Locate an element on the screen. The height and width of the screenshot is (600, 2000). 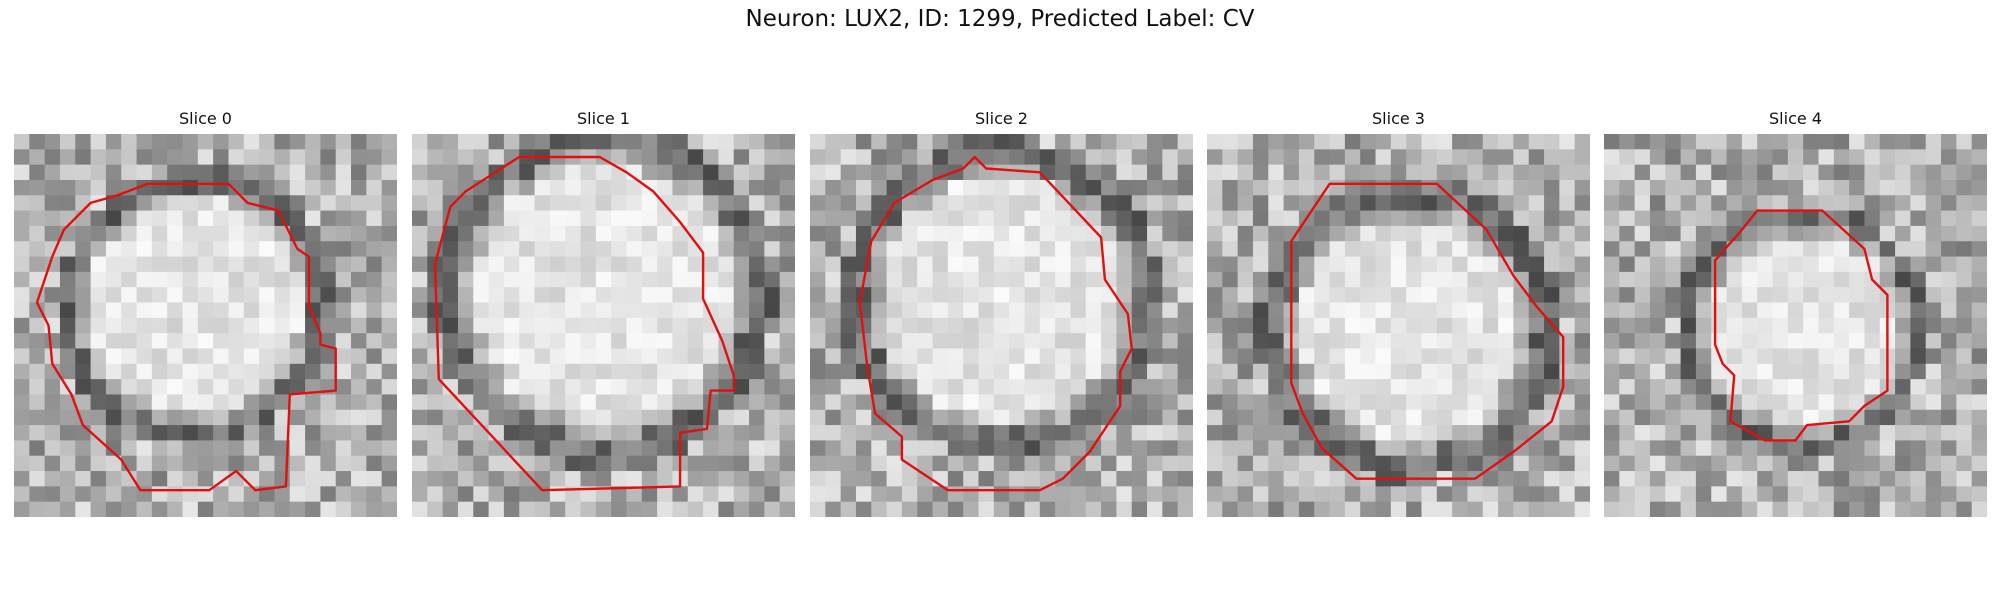
slice-title-1: Slice 1 is located at coordinates (603, 118).